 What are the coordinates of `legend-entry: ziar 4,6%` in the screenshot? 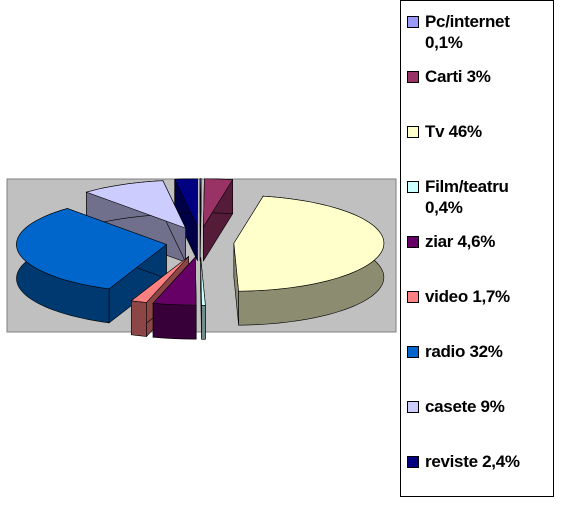 It's located at (479, 241).